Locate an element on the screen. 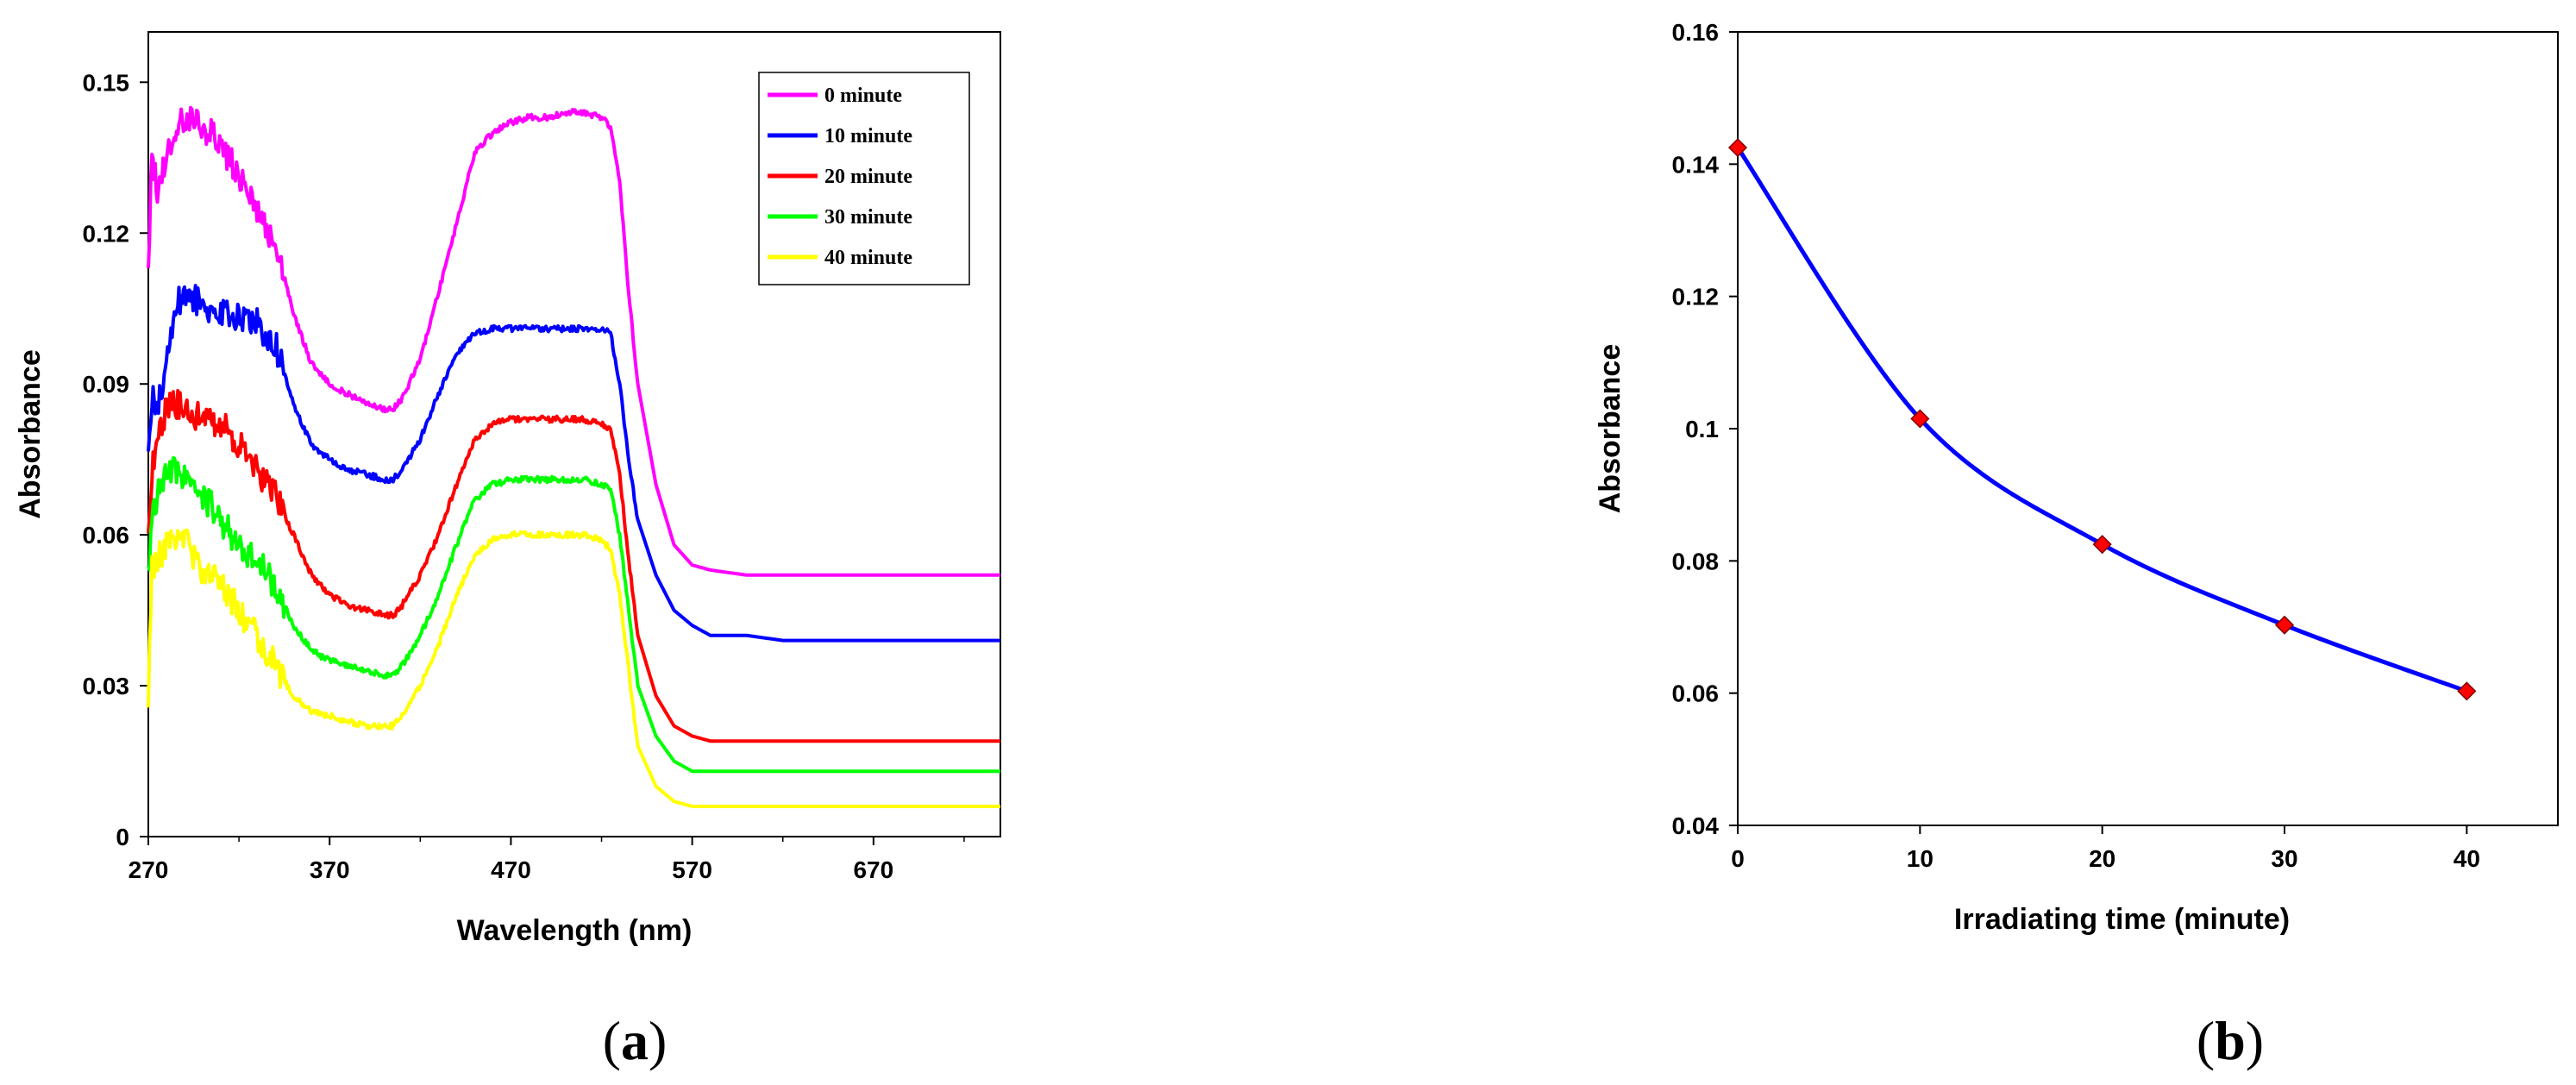 The height and width of the screenshot is (1085, 2576). series-line-10-minute is located at coordinates (574, 463).